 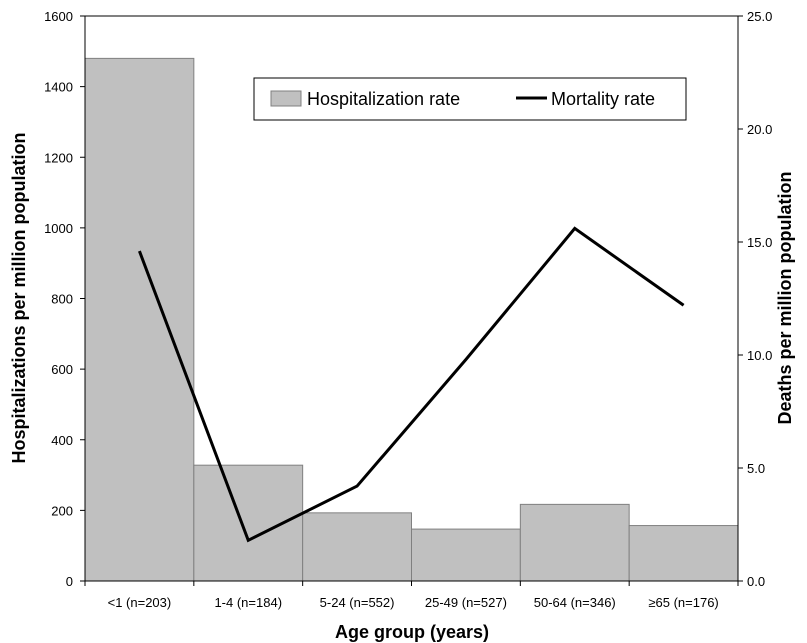 I want to click on y2-axis-title: Deaths per million population, so click(x=785, y=297).